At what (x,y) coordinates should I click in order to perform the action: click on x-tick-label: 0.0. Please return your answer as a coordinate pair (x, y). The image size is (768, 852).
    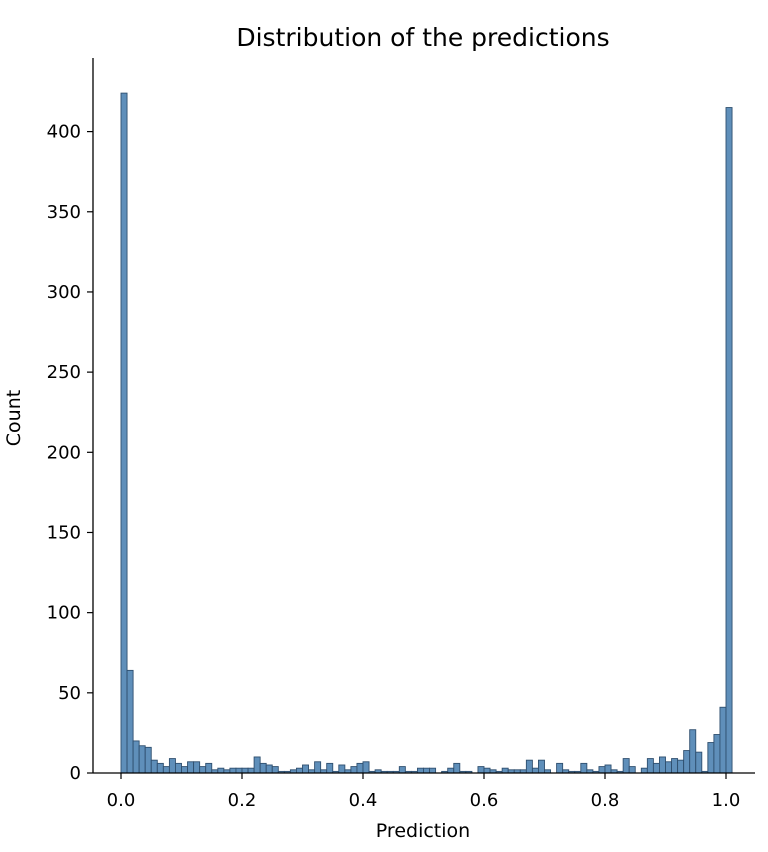
    Looking at the image, I should click on (121, 800).